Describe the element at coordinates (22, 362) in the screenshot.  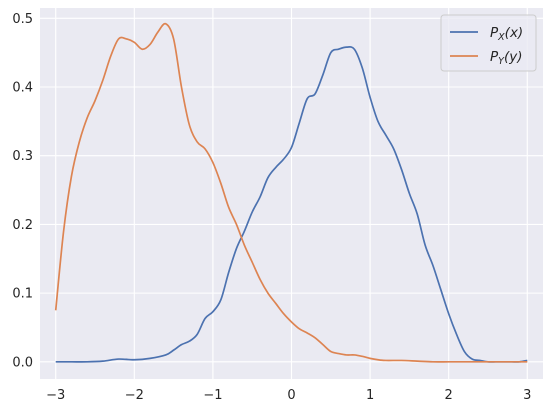
I see `y-tick-label: 0.0` at that location.